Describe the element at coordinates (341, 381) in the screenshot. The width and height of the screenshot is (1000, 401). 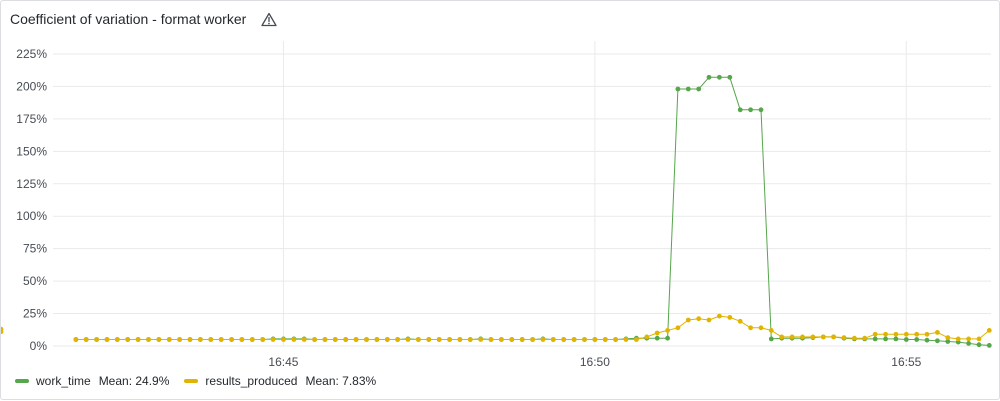
I see `legend-mean-results-produced: Mean: 7.83%` at that location.